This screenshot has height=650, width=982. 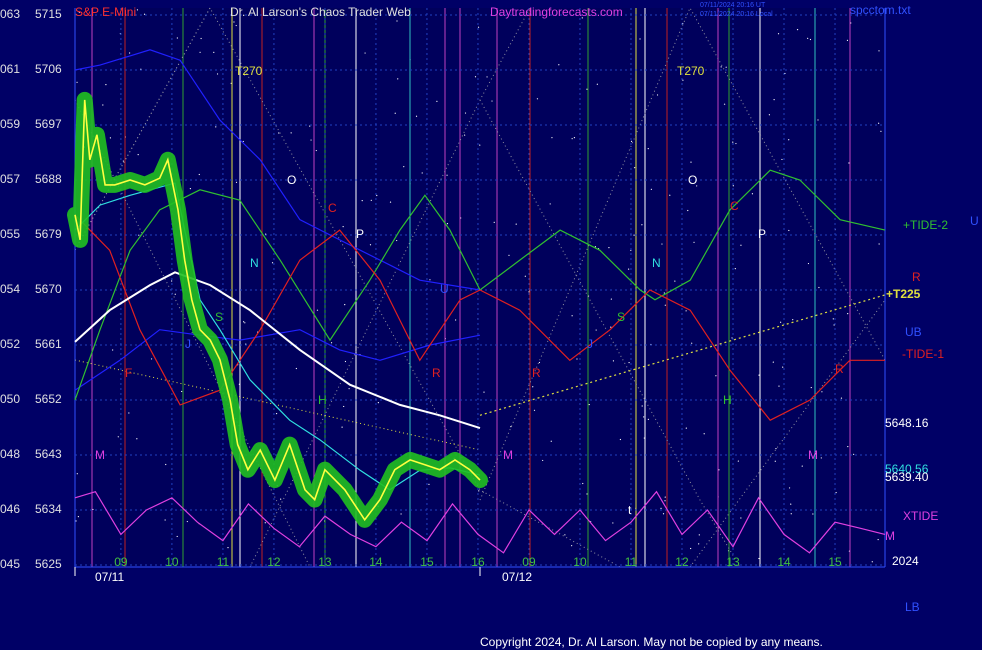 What do you see at coordinates (916, 277) in the screenshot?
I see `right-label: R` at bounding box center [916, 277].